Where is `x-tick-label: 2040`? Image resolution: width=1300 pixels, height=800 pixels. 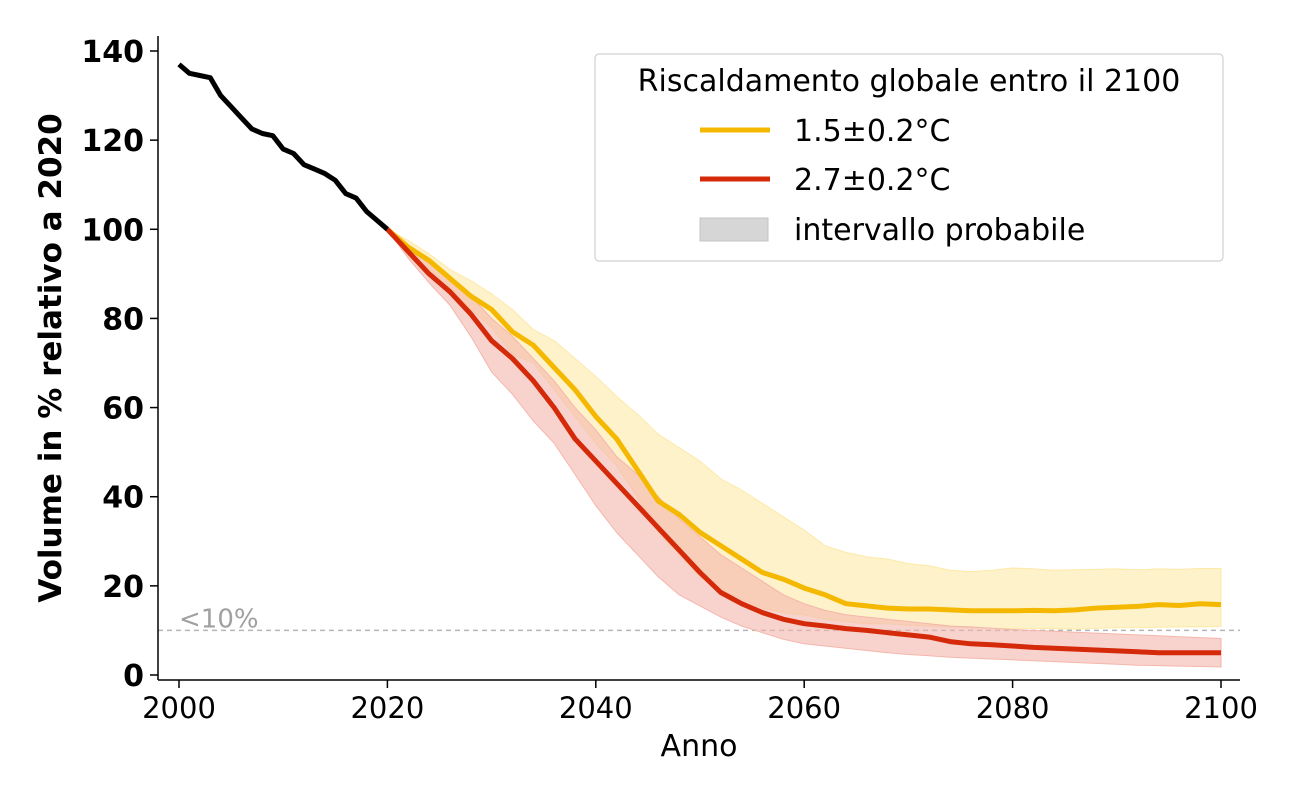 x-tick-label: 2040 is located at coordinates (596, 708).